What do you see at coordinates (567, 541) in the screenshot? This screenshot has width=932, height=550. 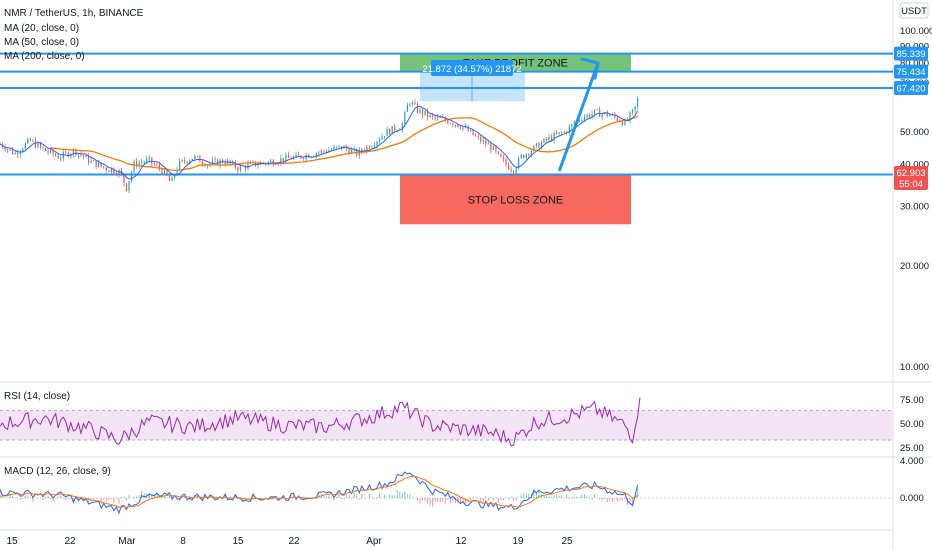 I see `time-tick: 25` at bounding box center [567, 541].